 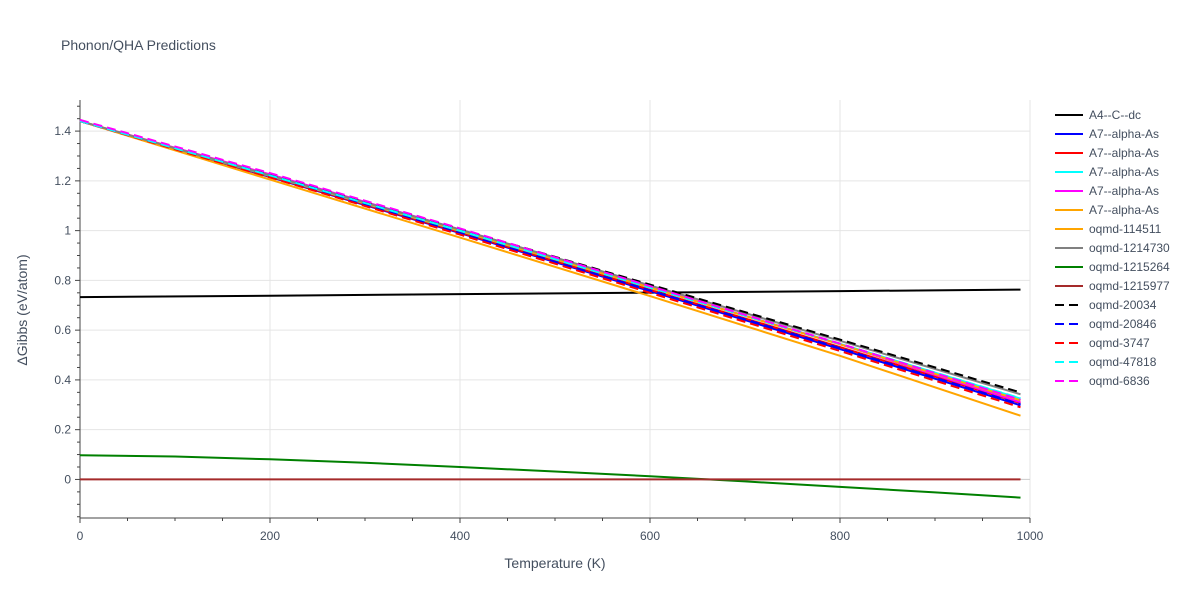 What do you see at coordinates (650, 536) in the screenshot?
I see `x-tick-label: 600` at bounding box center [650, 536].